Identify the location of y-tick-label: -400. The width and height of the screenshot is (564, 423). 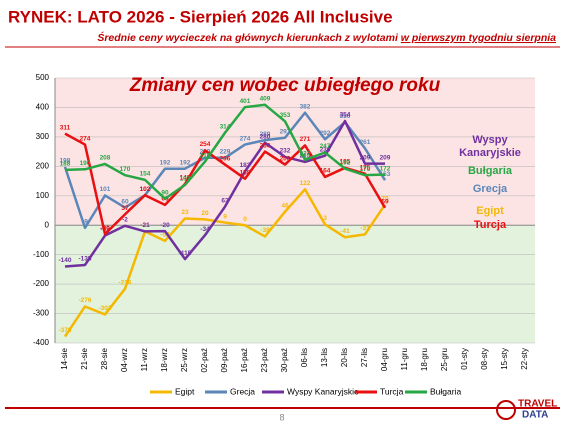
(41, 342).